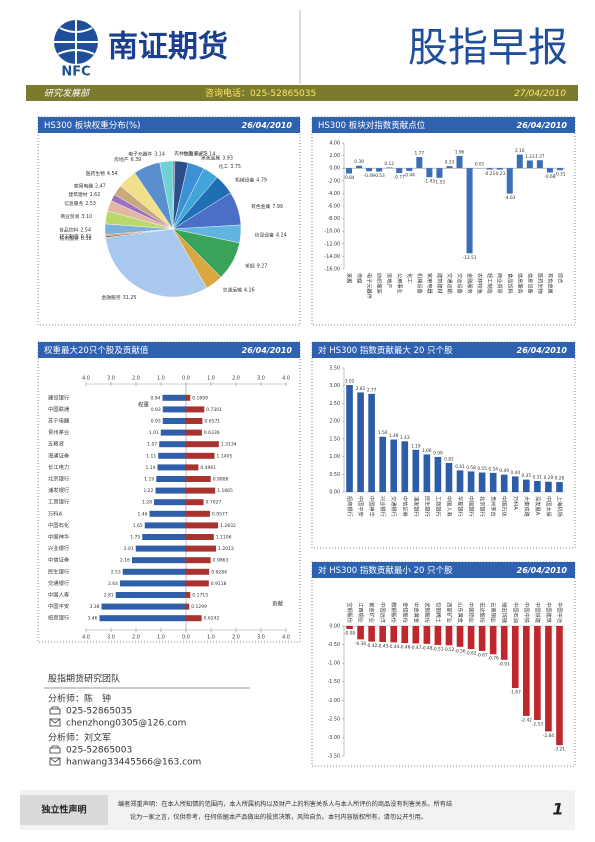  I want to click on pie-label: 食品饮料 2.54, so click(75, 229).